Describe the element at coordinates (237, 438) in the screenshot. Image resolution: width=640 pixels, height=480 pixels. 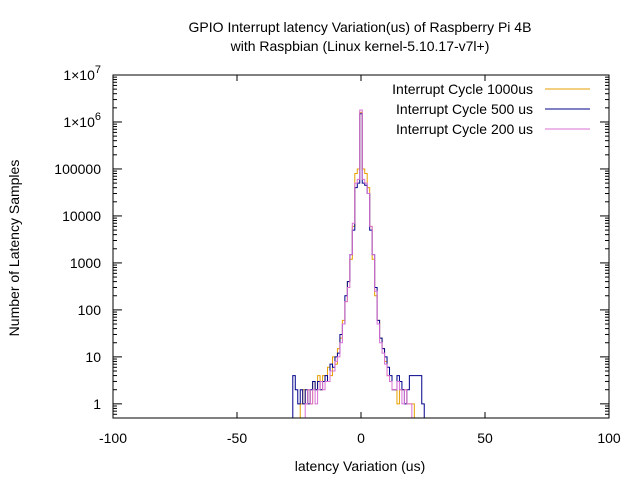
I see `x-tick-label: -50` at that location.